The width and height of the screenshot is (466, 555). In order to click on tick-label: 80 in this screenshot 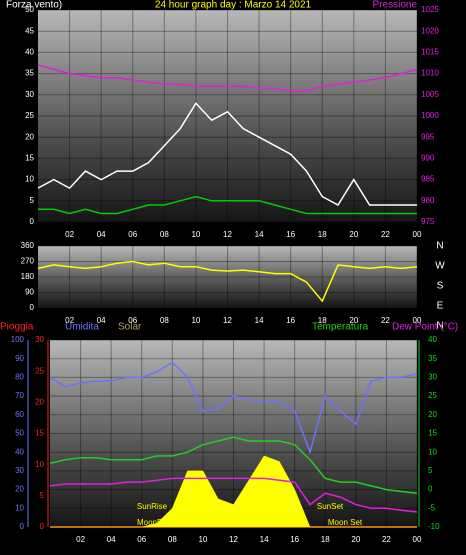, I will do `click(19, 377)`.